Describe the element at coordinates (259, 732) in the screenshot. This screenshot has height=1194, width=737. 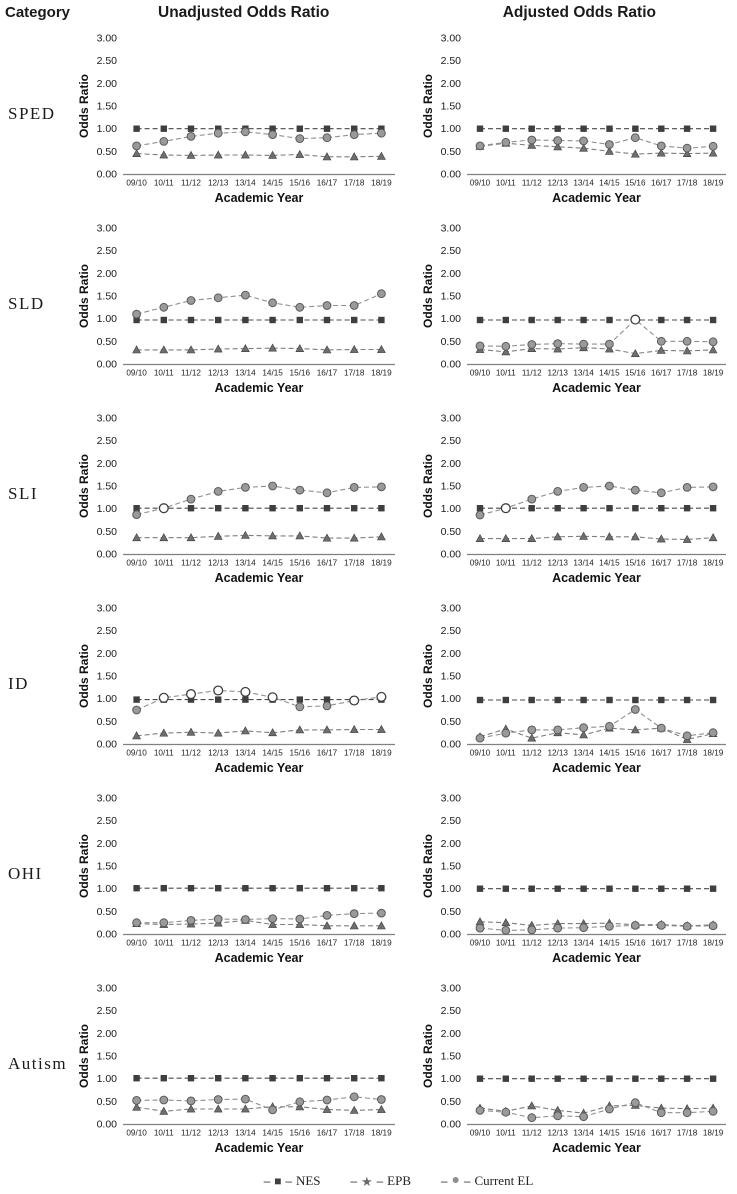
I see `series-line-epb` at that location.